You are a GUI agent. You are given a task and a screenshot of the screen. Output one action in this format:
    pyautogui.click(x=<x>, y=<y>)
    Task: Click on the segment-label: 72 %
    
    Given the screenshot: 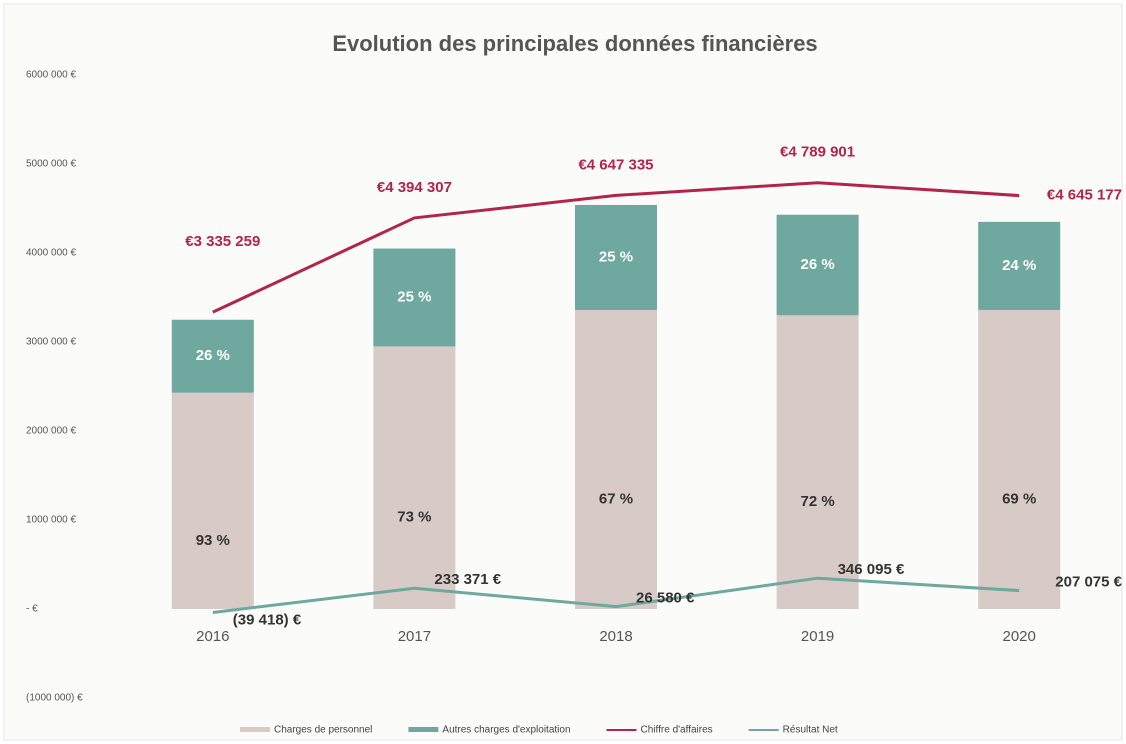 What is the action you would take?
    pyautogui.click(x=817, y=501)
    